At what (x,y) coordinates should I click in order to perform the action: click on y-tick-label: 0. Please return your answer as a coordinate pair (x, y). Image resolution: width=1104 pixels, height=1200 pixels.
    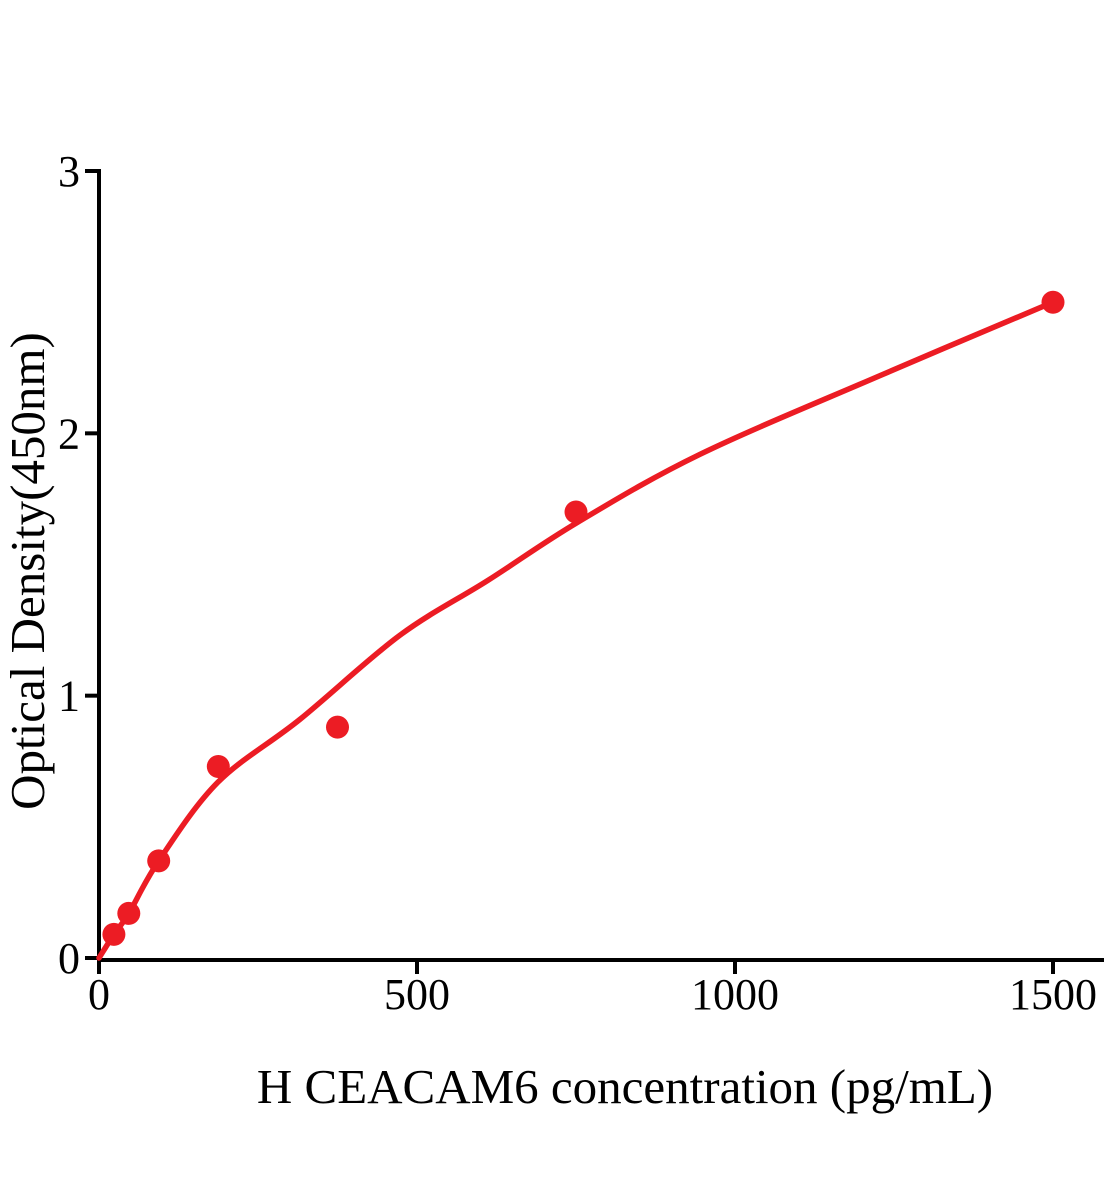
    Looking at the image, I should click on (69, 958).